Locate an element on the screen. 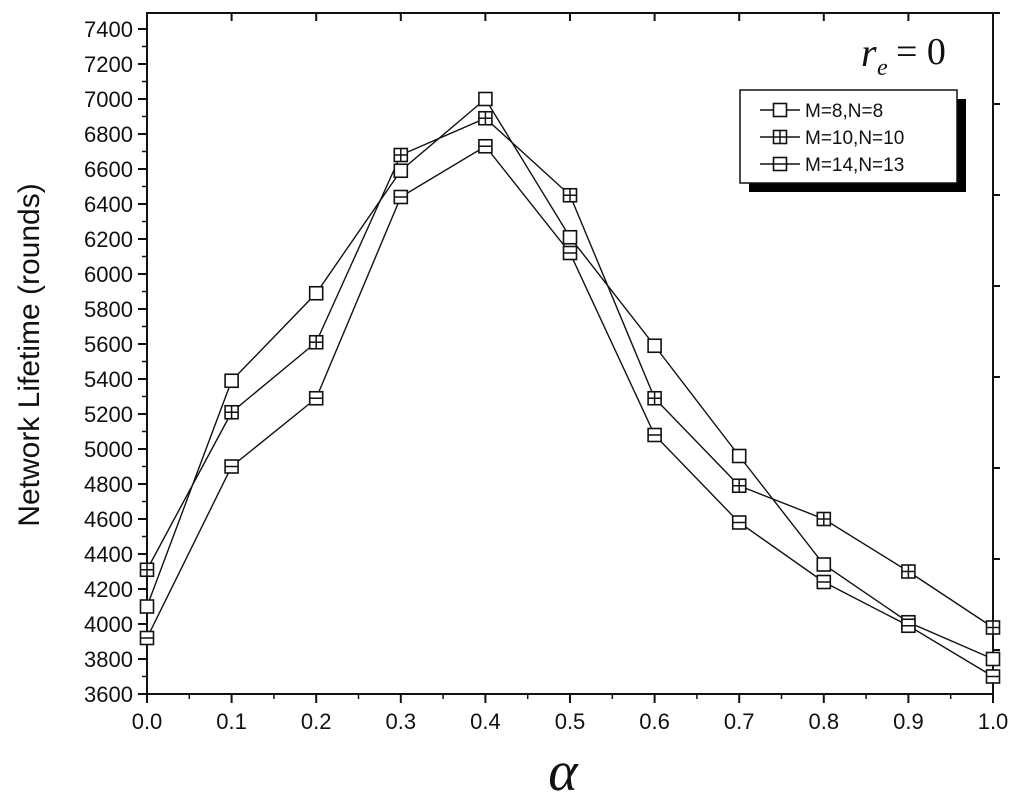 The height and width of the screenshot is (801, 1024). y-tick-label: 6800 is located at coordinates (108, 134).